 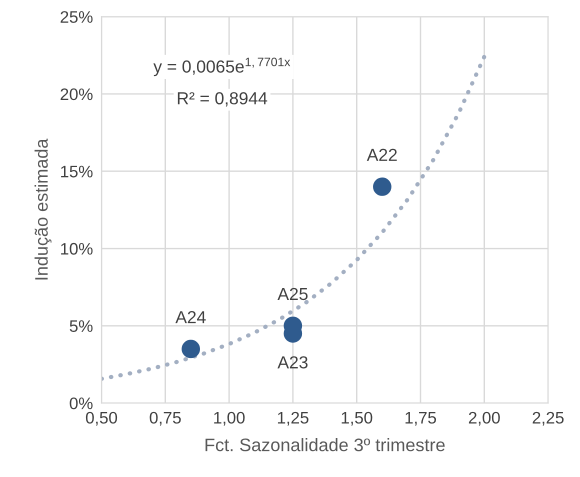 I want to click on x-tick-label: 1,00, so click(x=229, y=419).